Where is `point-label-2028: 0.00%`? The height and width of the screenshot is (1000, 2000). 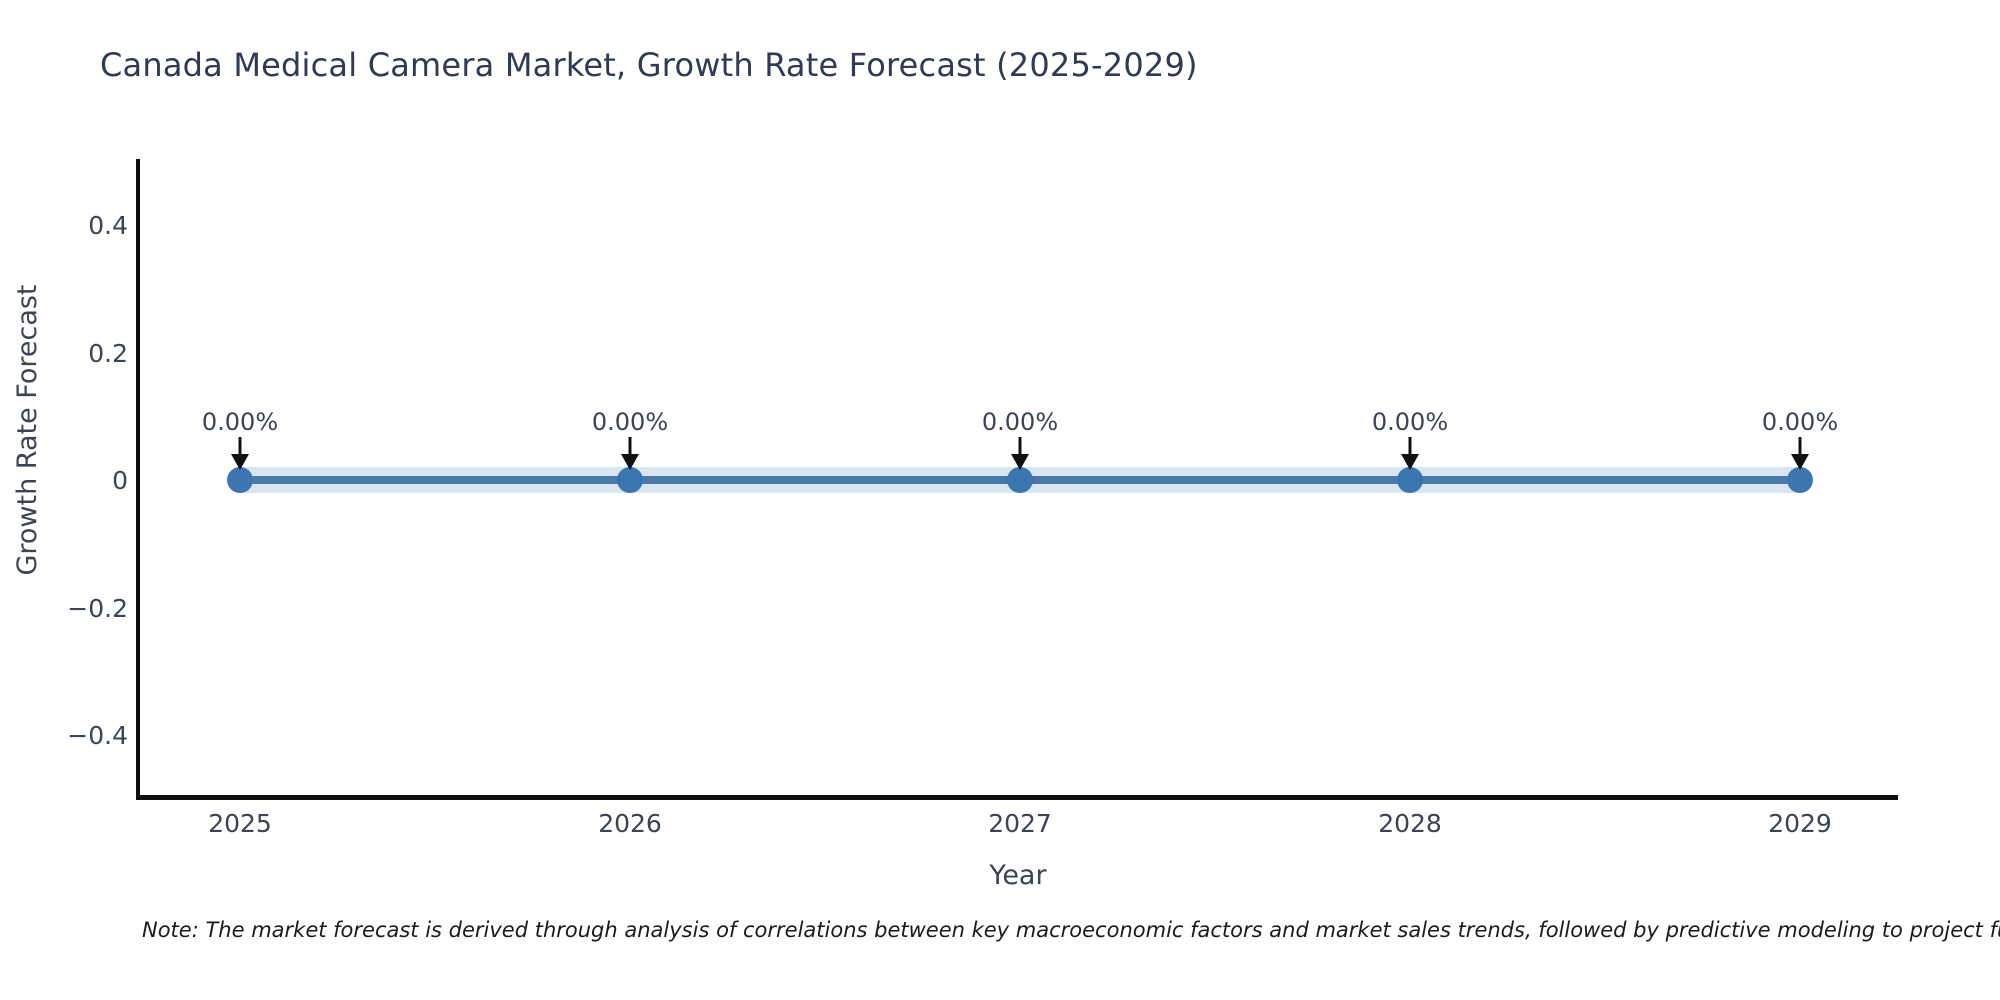 point-label-2028: 0.00% is located at coordinates (1410, 422).